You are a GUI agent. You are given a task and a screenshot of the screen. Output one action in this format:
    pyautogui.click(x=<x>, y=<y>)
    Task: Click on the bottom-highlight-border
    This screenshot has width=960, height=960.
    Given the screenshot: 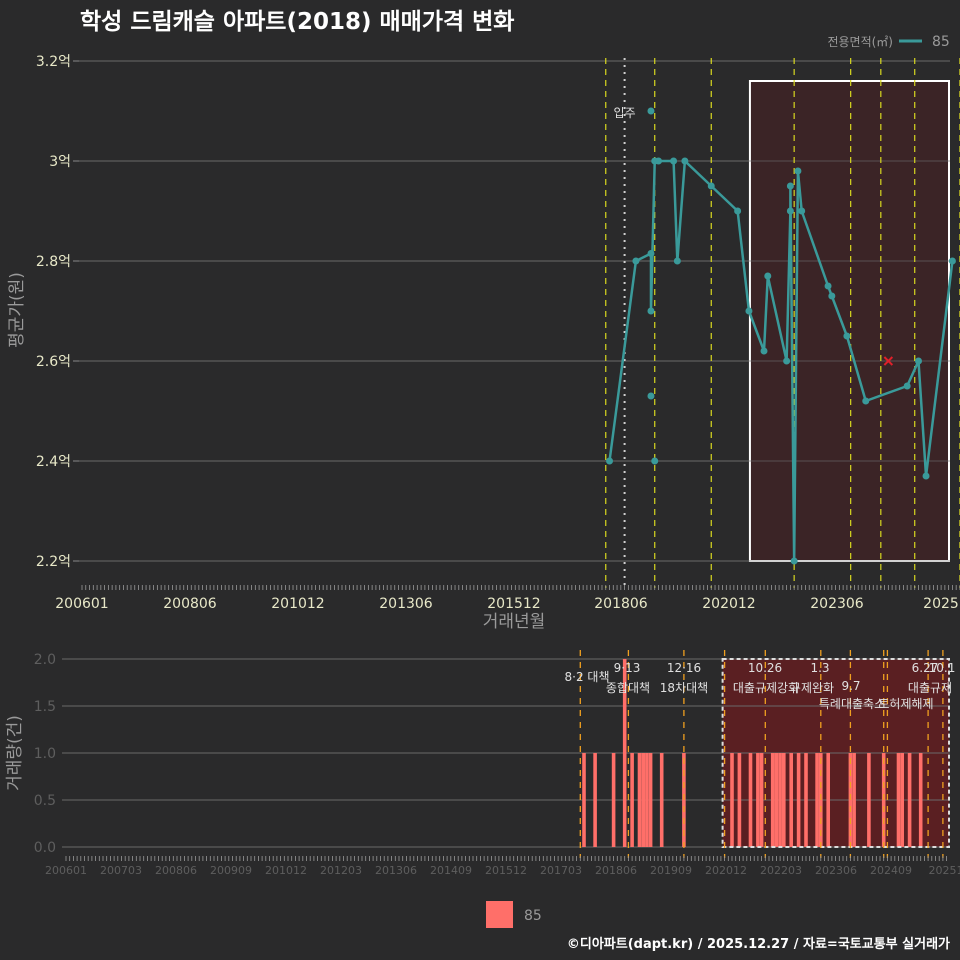 What is the action you would take?
    pyautogui.click(x=835, y=753)
    